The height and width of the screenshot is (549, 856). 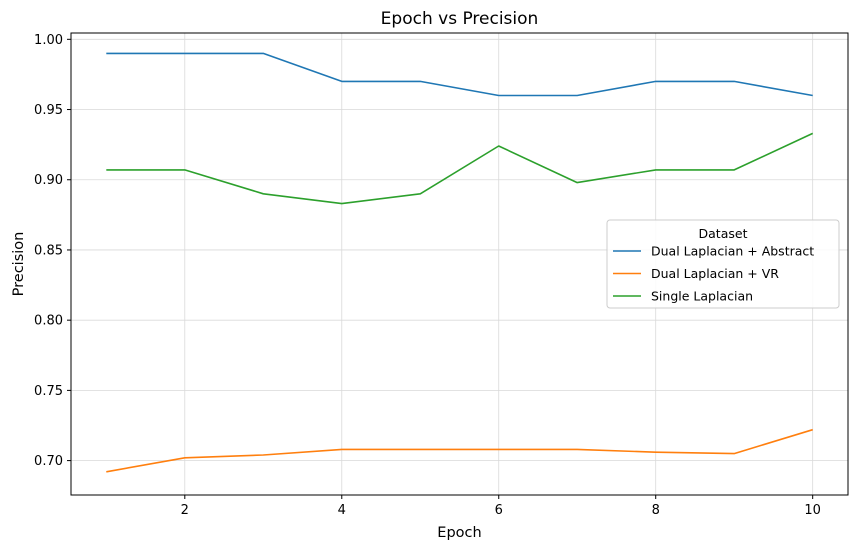 What do you see at coordinates (48, 321) in the screenshot?
I see `y-tick-label: 0.80` at bounding box center [48, 321].